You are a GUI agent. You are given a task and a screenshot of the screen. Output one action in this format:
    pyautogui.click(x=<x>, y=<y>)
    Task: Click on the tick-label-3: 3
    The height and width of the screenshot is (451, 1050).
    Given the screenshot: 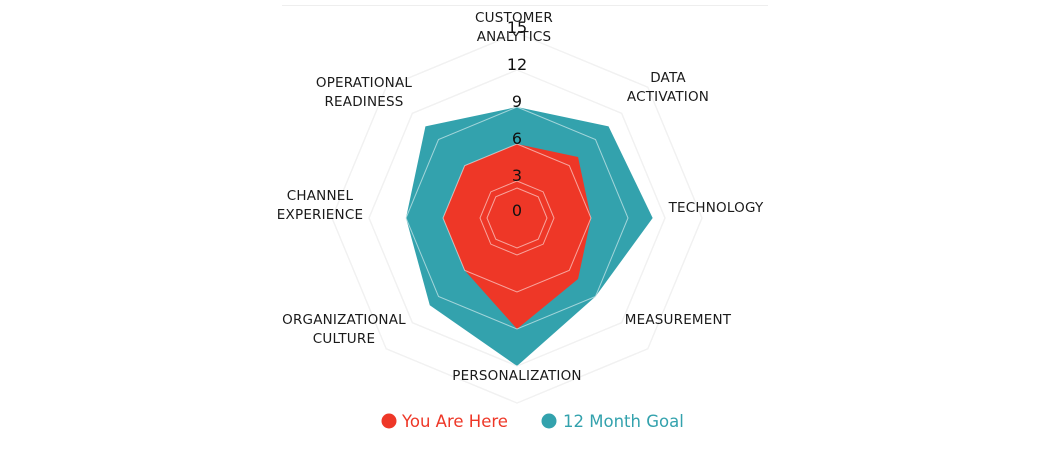 What is the action you would take?
    pyautogui.click(x=517, y=175)
    